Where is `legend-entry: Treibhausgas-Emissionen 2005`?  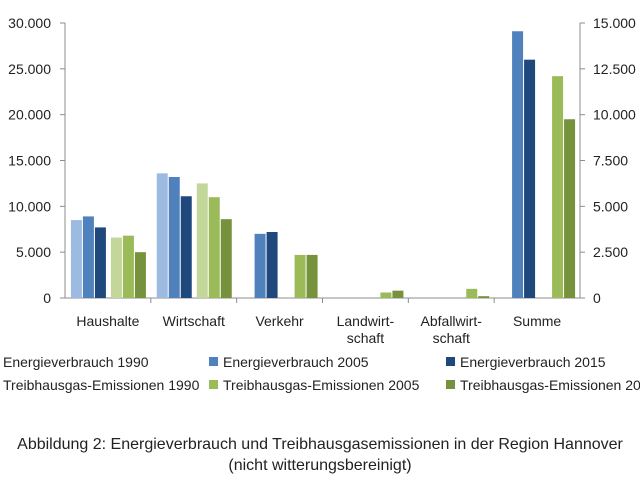 legend-entry: Treibhausgas-Emissionen 2005 is located at coordinates (321, 385).